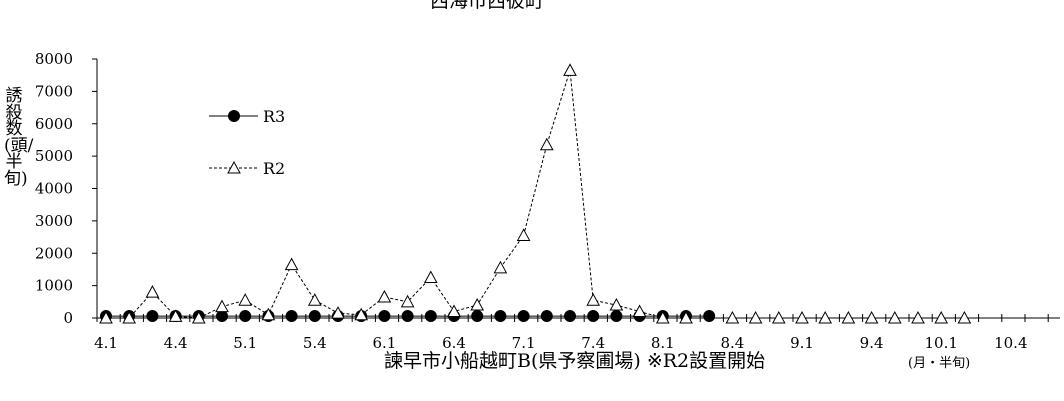 Image resolution: width=1064 pixels, height=401 pixels. I want to click on x-tick-label: 8.1, so click(663, 343).